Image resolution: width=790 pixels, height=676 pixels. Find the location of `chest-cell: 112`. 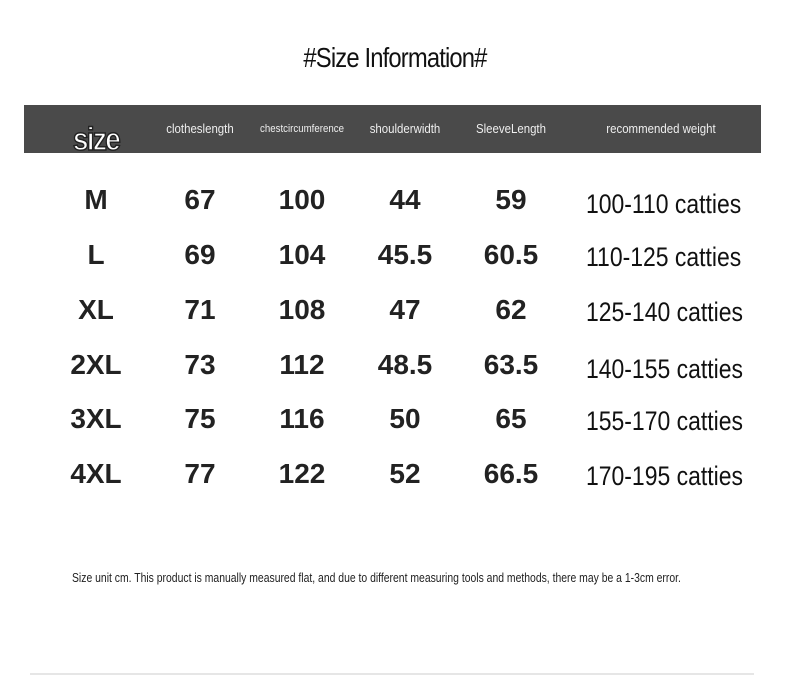

chest-cell: 112 is located at coordinates (302, 364).